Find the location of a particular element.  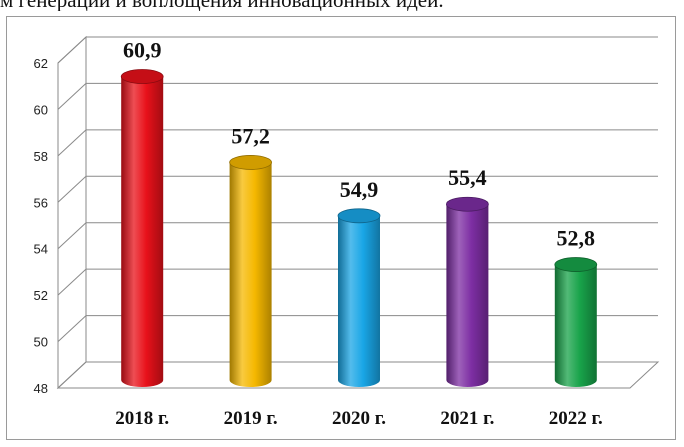

category-label: 2018 г. is located at coordinates (142, 418).